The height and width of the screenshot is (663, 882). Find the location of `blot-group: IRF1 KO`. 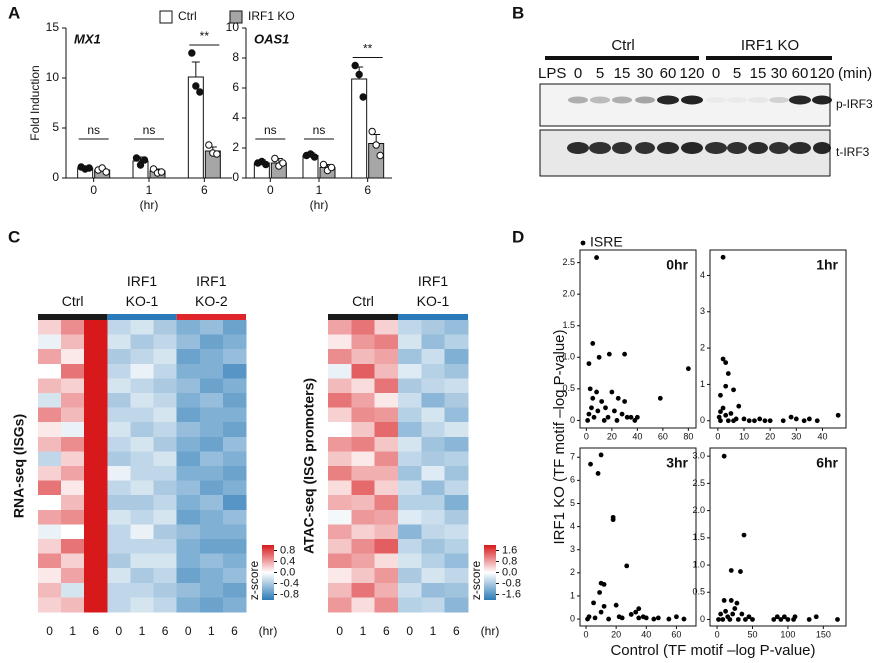

blot-group: IRF1 KO is located at coordinates (770, 45).